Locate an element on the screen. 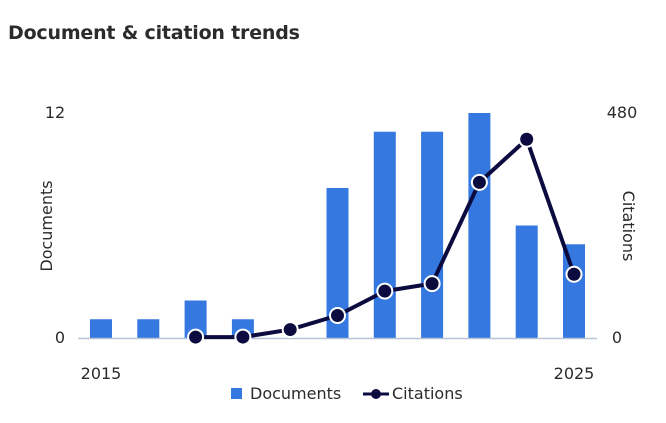 This screenshot has width=666, height=423. y-right-tick-max: 480 is located at coordinates (622, 112).